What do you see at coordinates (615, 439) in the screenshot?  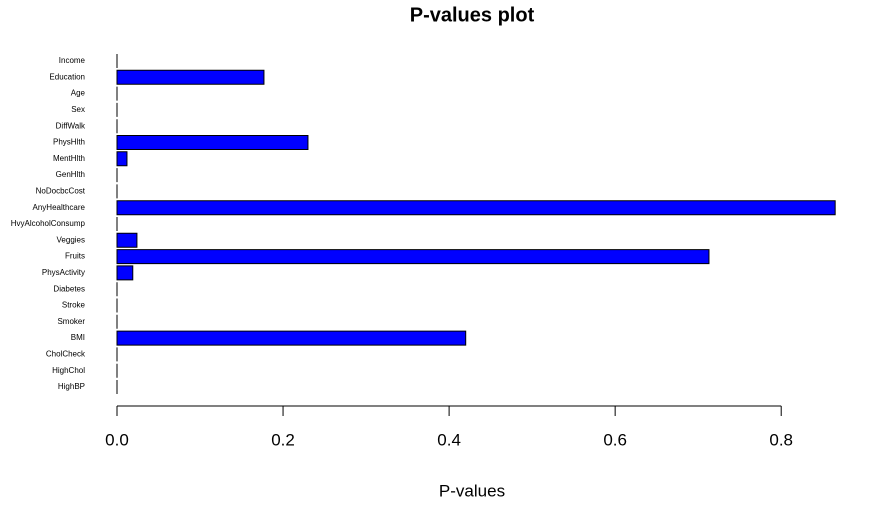 I see `x-tick-label: 0.6` at bounding box center [615, 439].